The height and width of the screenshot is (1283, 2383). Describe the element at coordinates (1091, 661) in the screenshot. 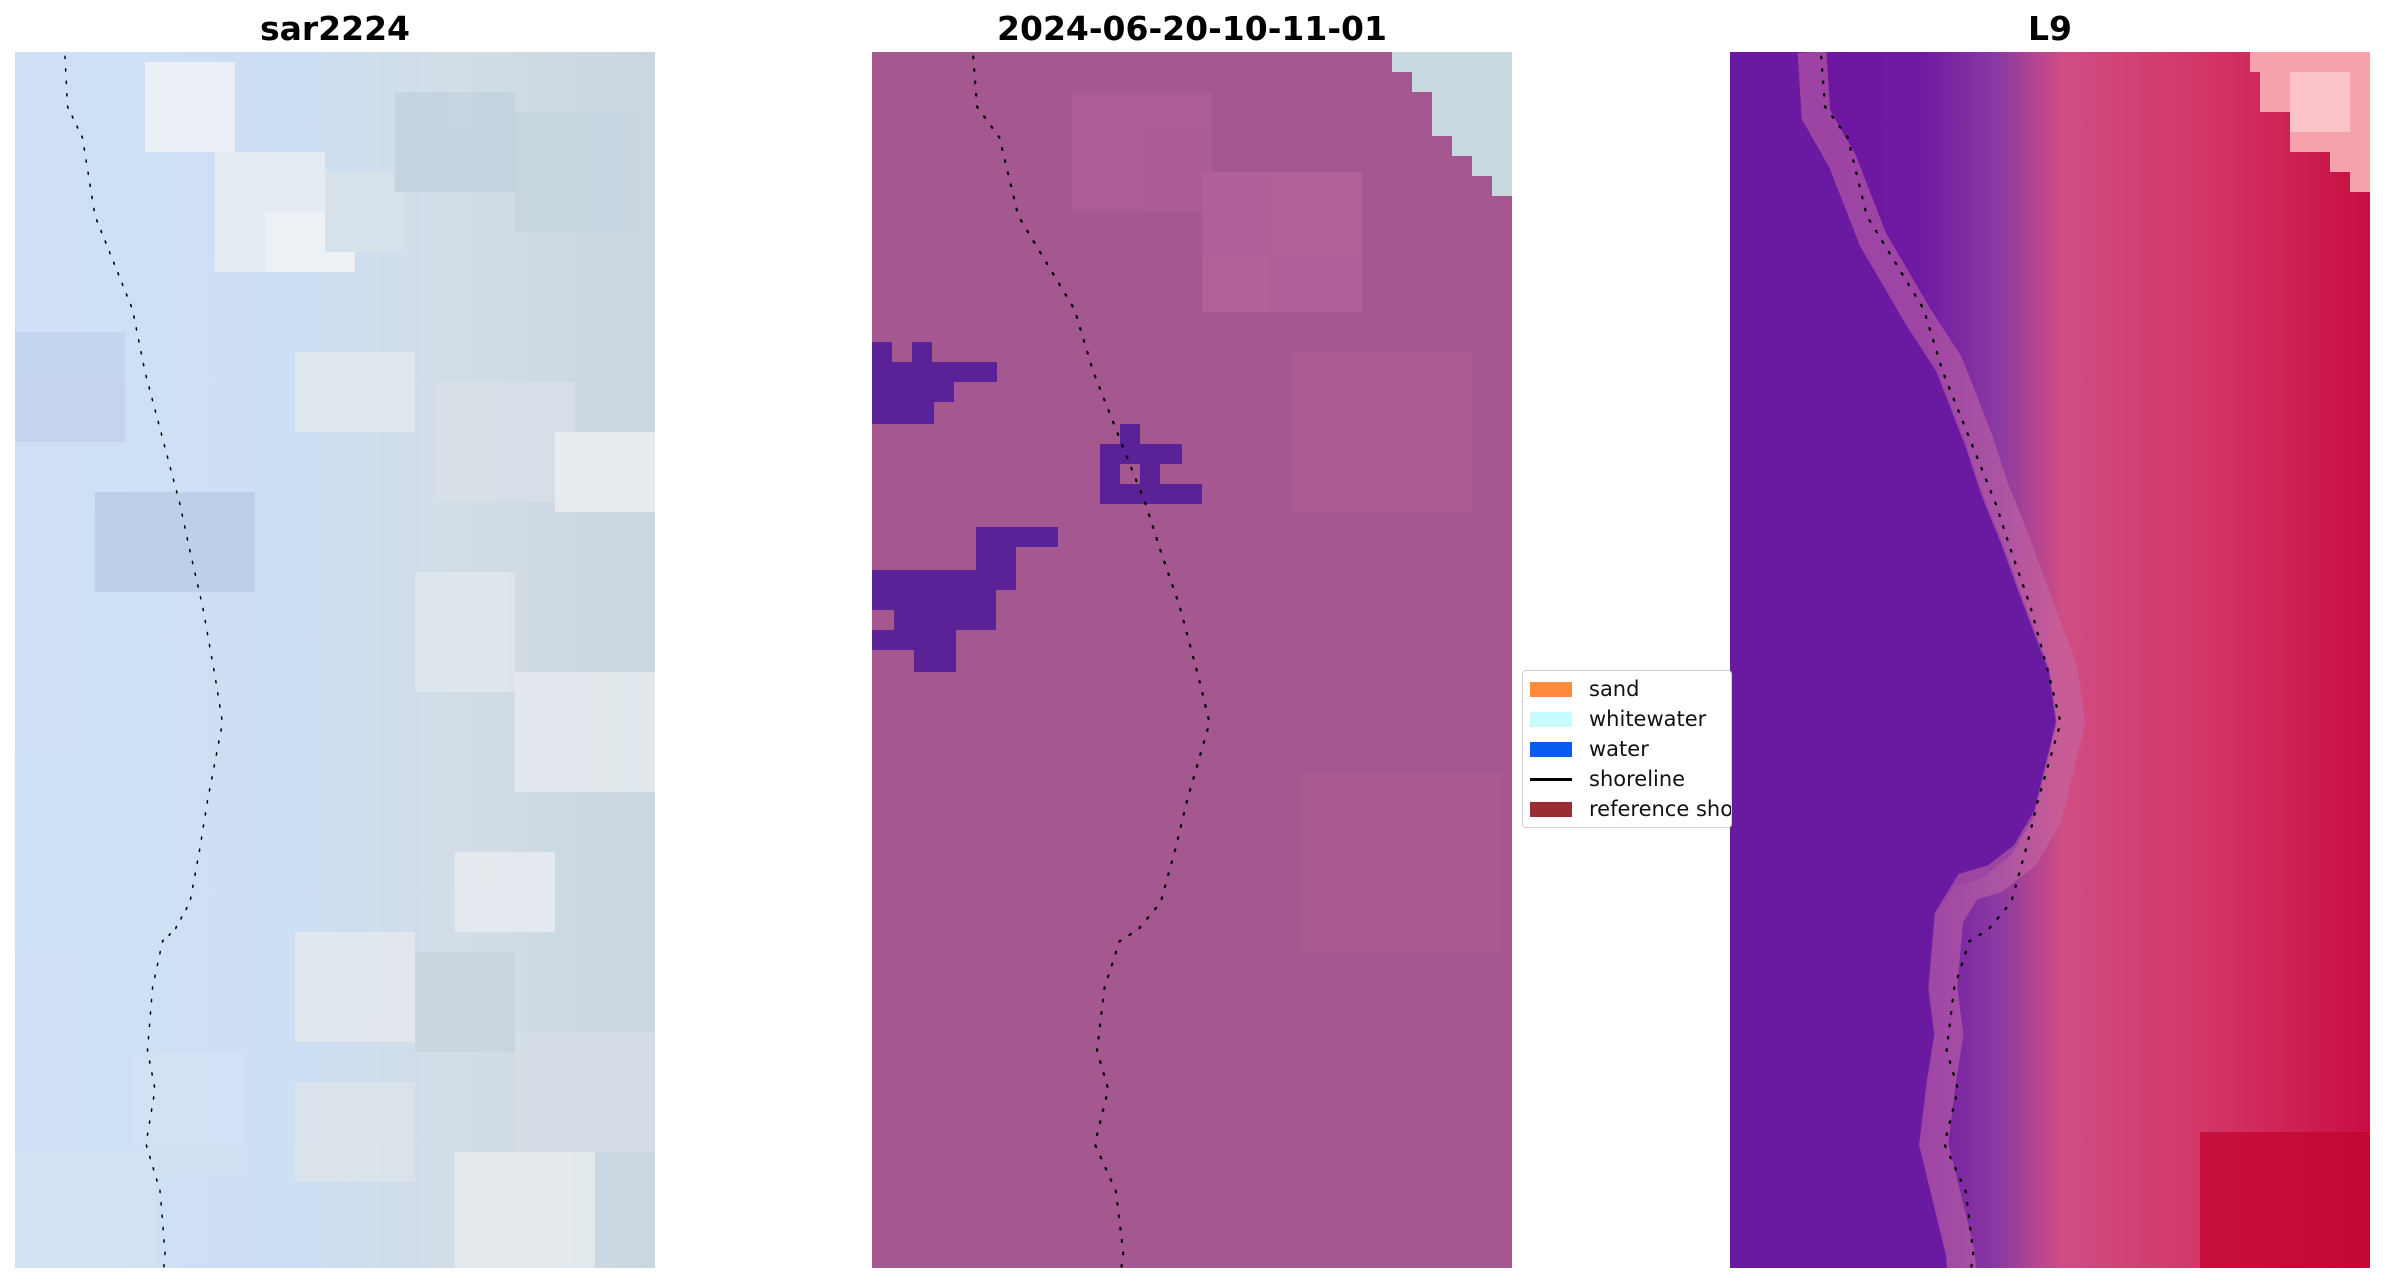

I see `shoreline-dots-classified` at that location.